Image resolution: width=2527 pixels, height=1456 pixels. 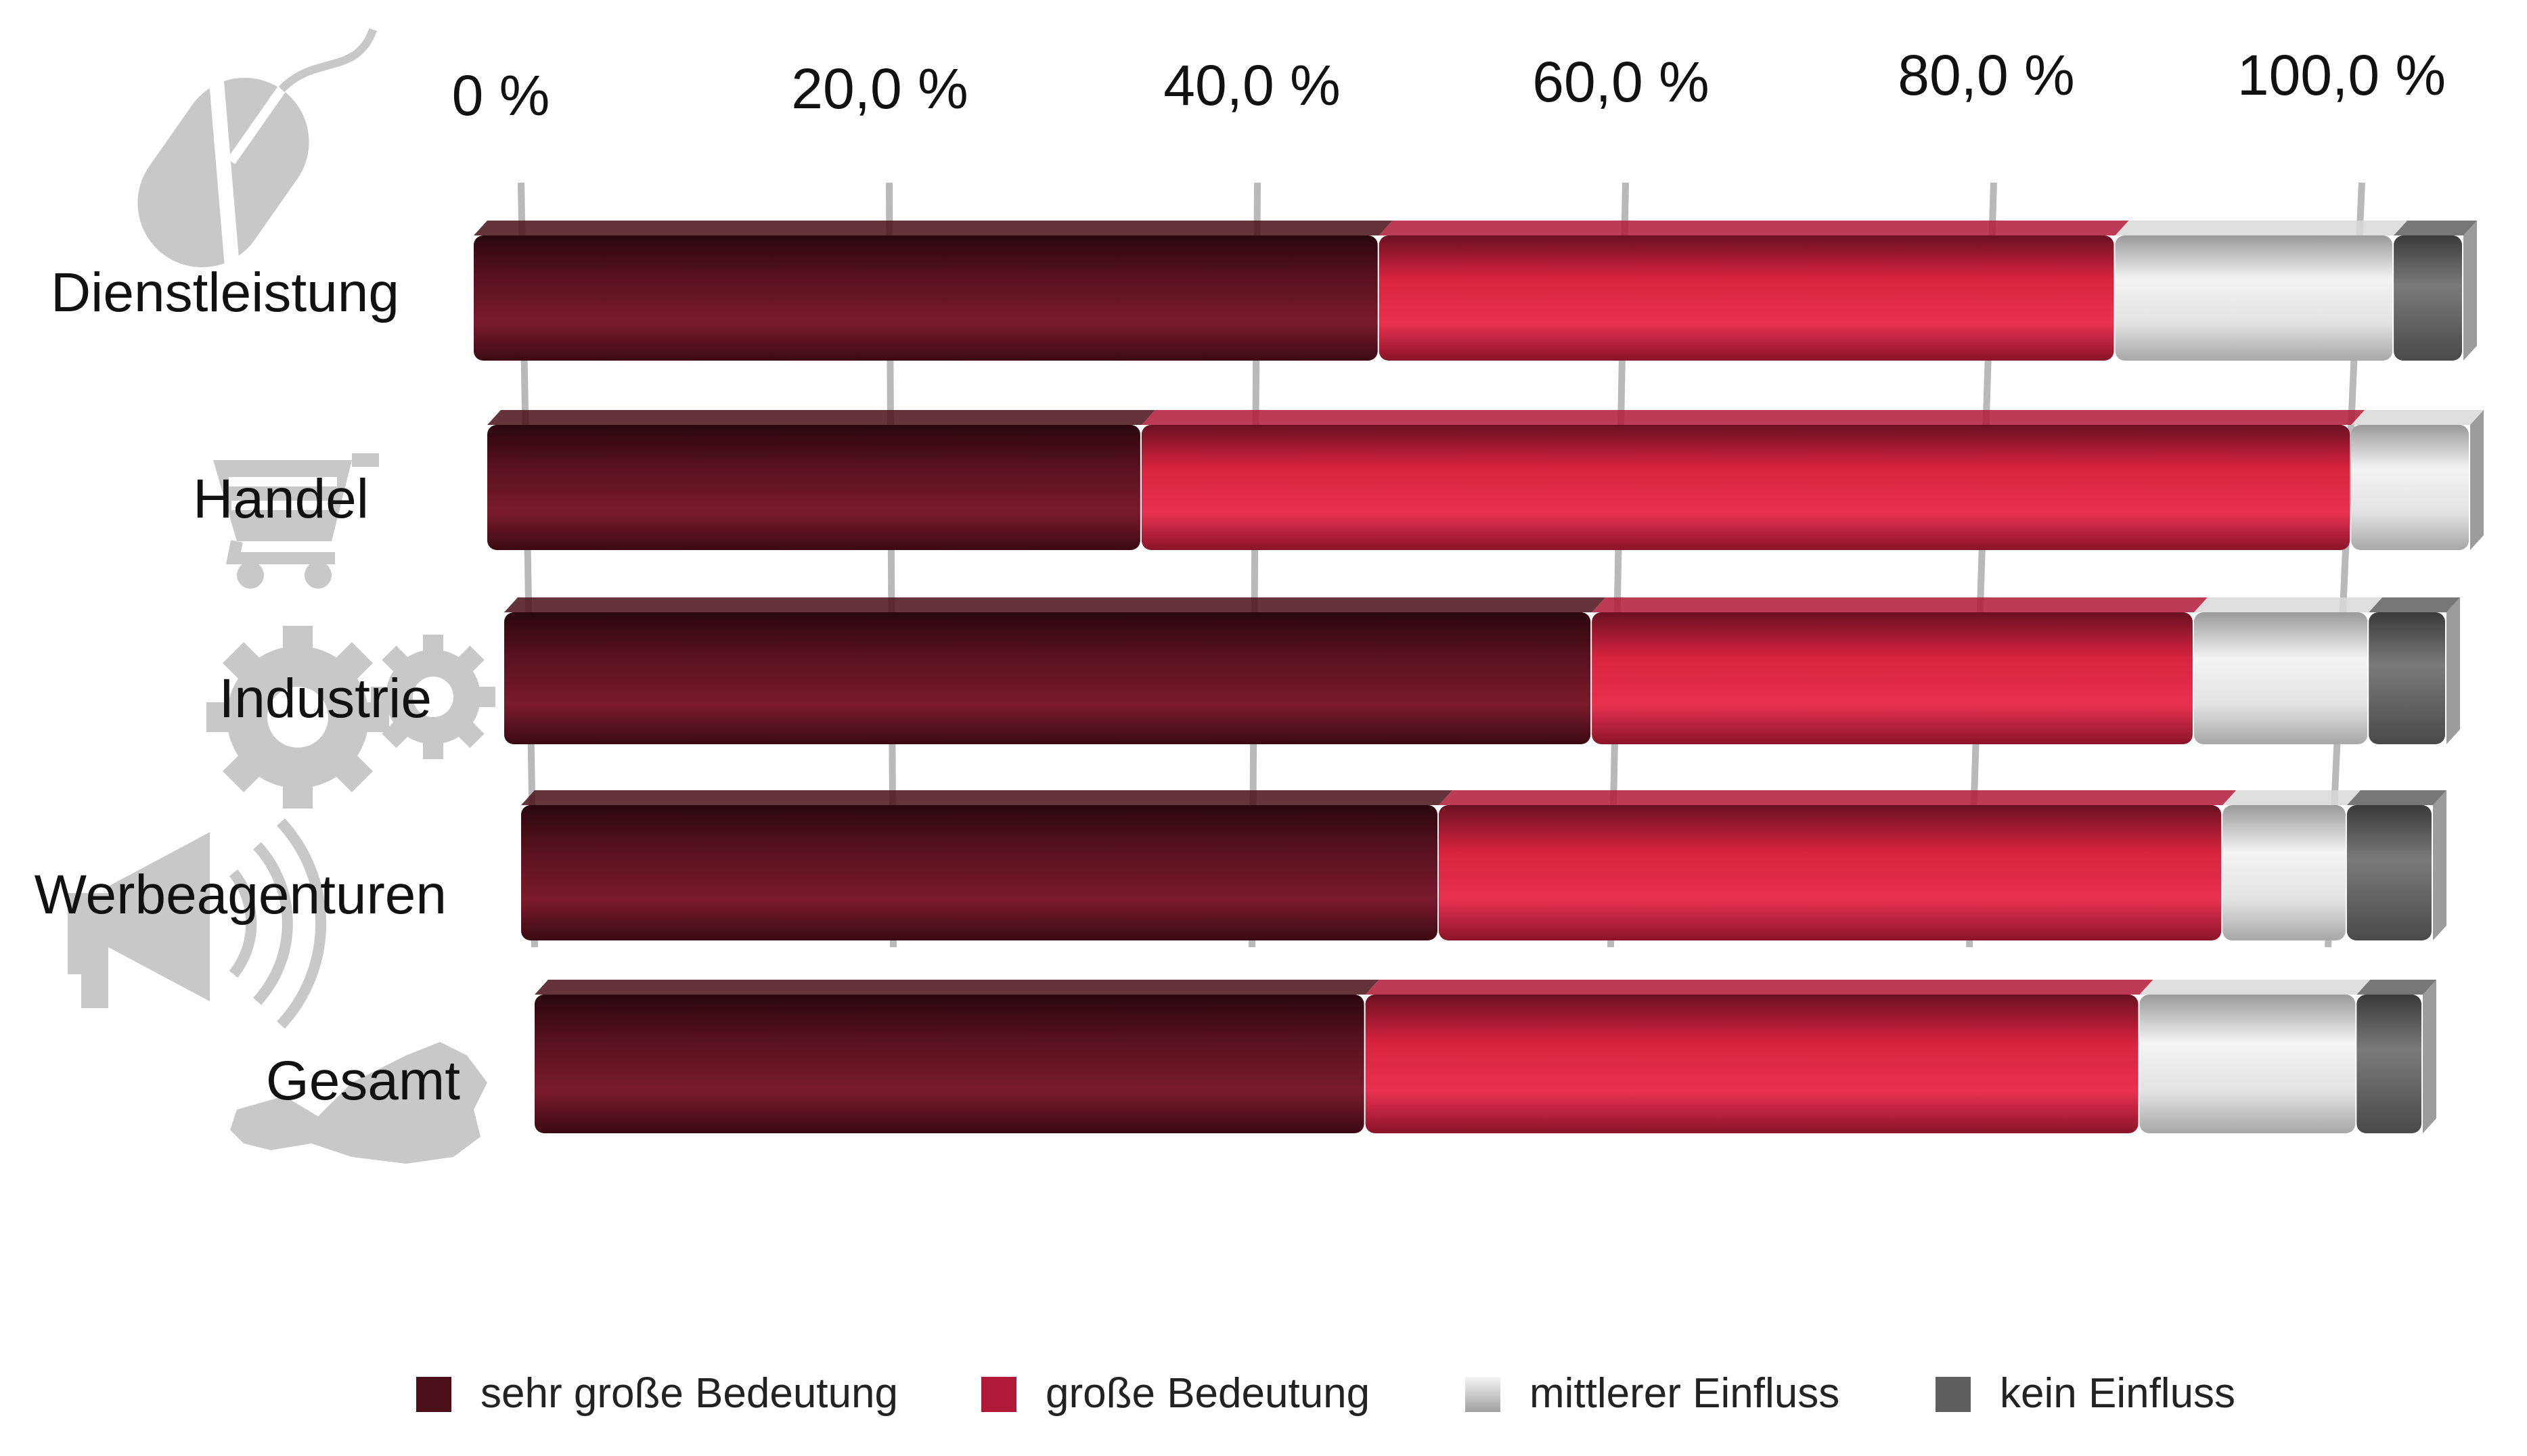 I want to click on legend-label: große Bedeutung, so click(x=1208, y=1393).